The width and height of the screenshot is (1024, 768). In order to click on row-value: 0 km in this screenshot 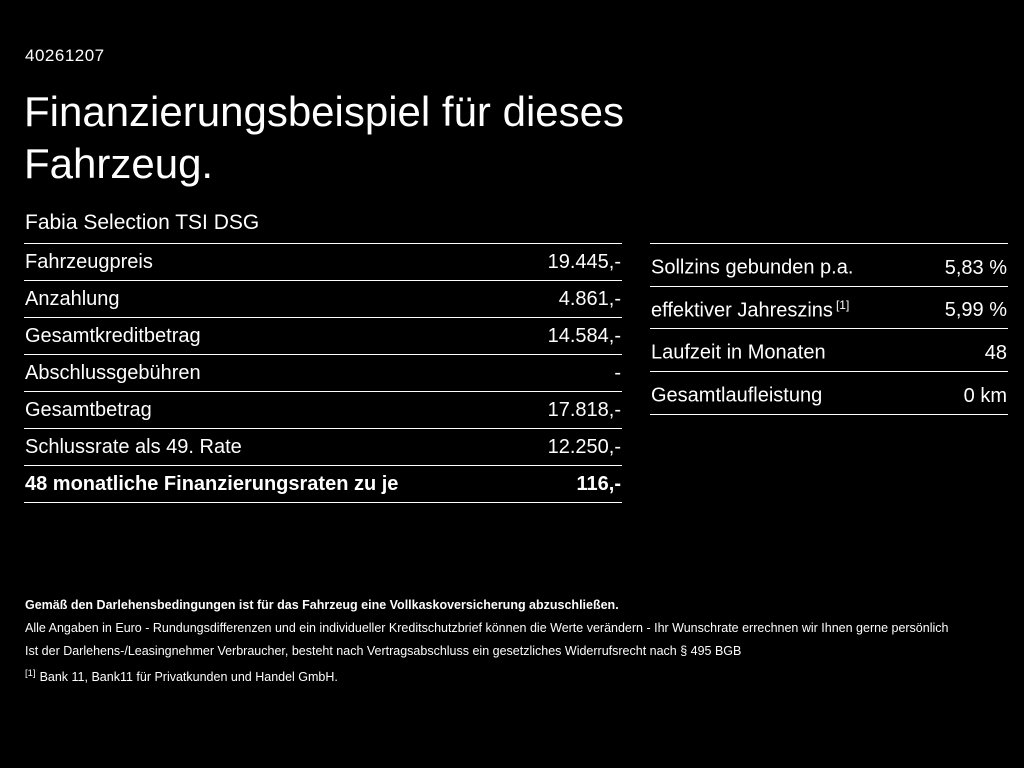, I will do `click(985, 395)`.